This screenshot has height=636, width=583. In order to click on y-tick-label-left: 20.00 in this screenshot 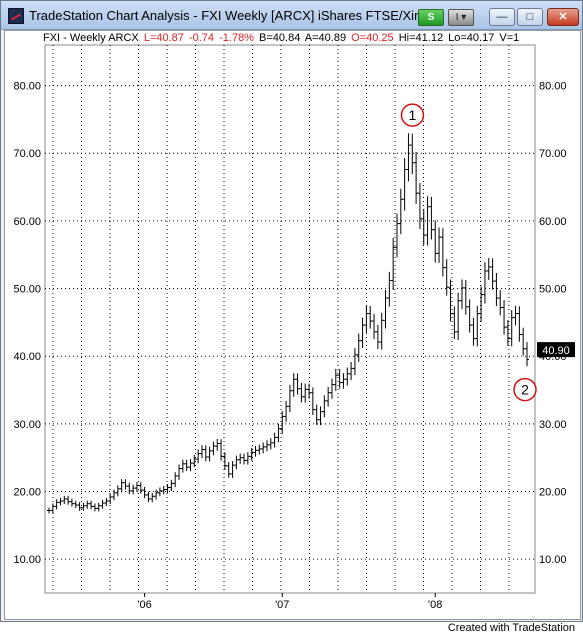, I will do `click(27, 493)`.